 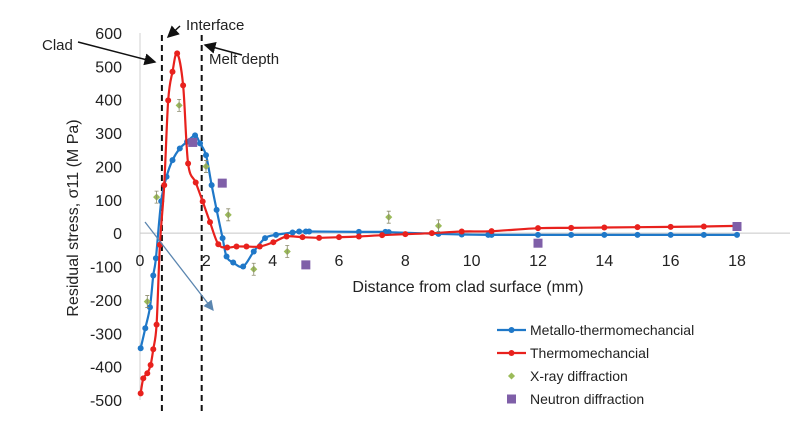 What do you see at coordinates (173, 32) in the screenshot?
I see `interface-arrow` at bounding box center [173, 32].